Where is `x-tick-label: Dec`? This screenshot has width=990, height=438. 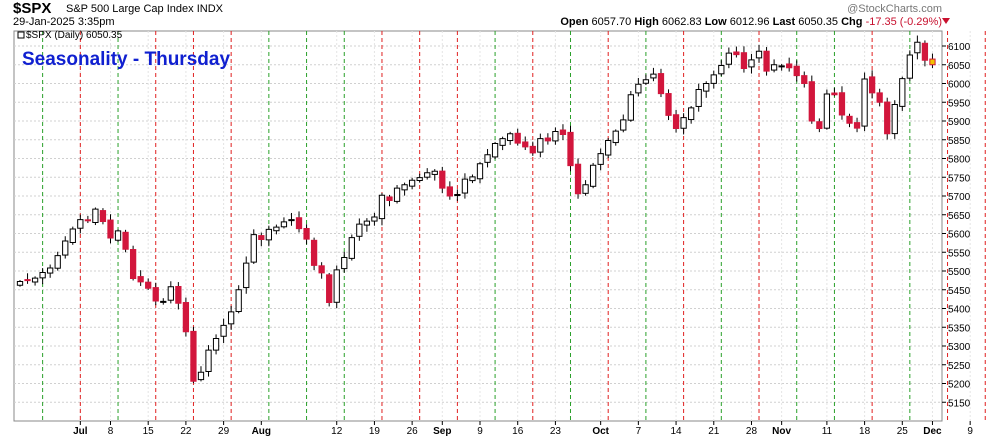
x-tick-label: Dec is located at coordinates (932, 431).